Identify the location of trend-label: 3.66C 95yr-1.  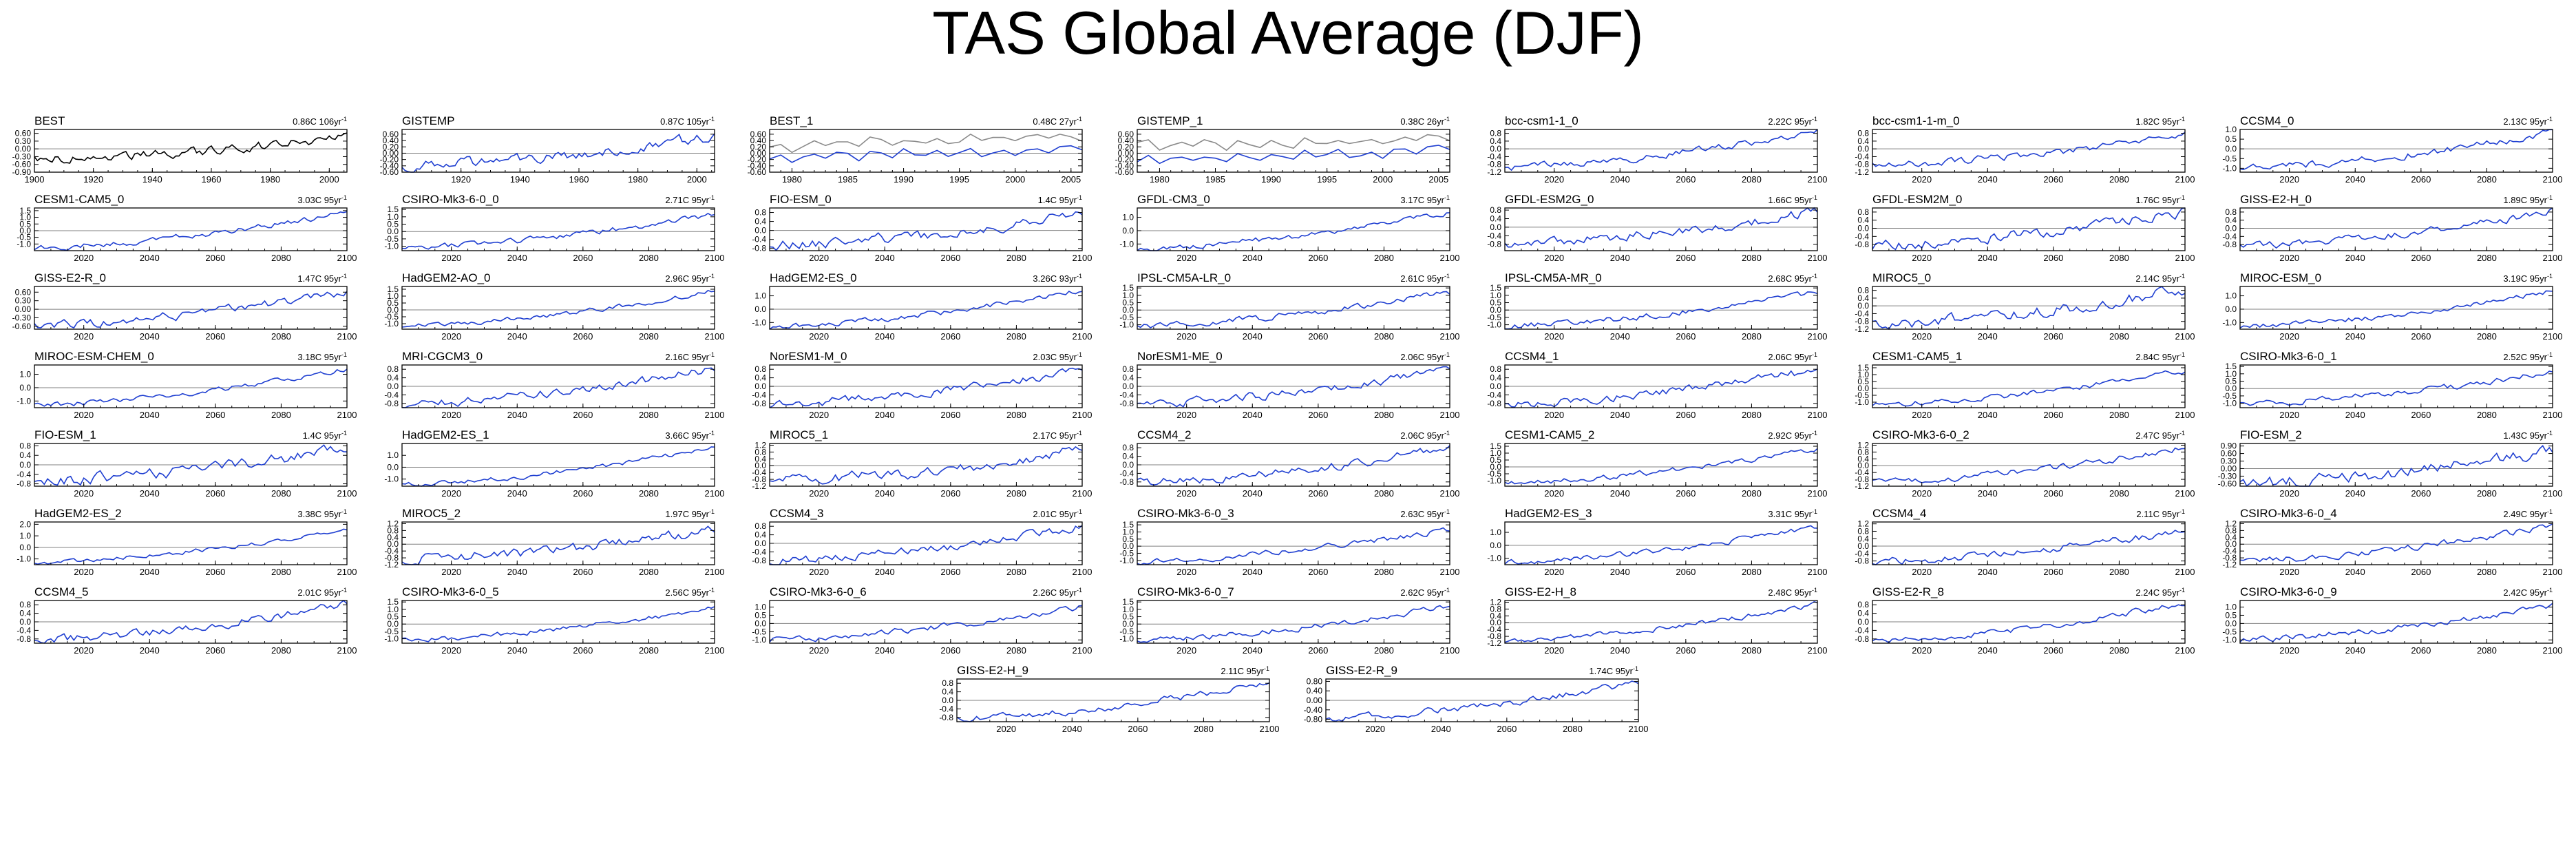
(690, 435).